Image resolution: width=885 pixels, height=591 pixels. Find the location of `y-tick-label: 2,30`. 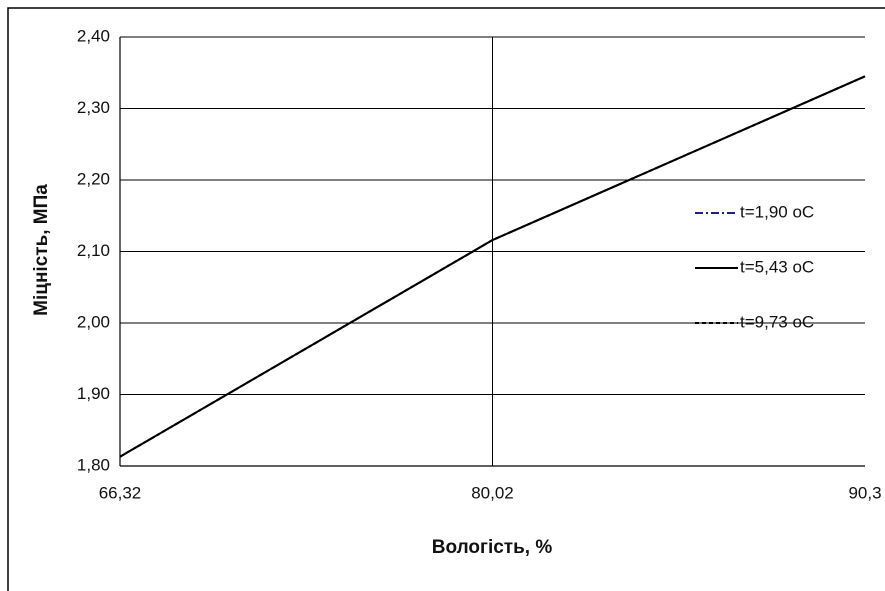

y-tick-label: 2,30 is located at coordinates (93, 107).